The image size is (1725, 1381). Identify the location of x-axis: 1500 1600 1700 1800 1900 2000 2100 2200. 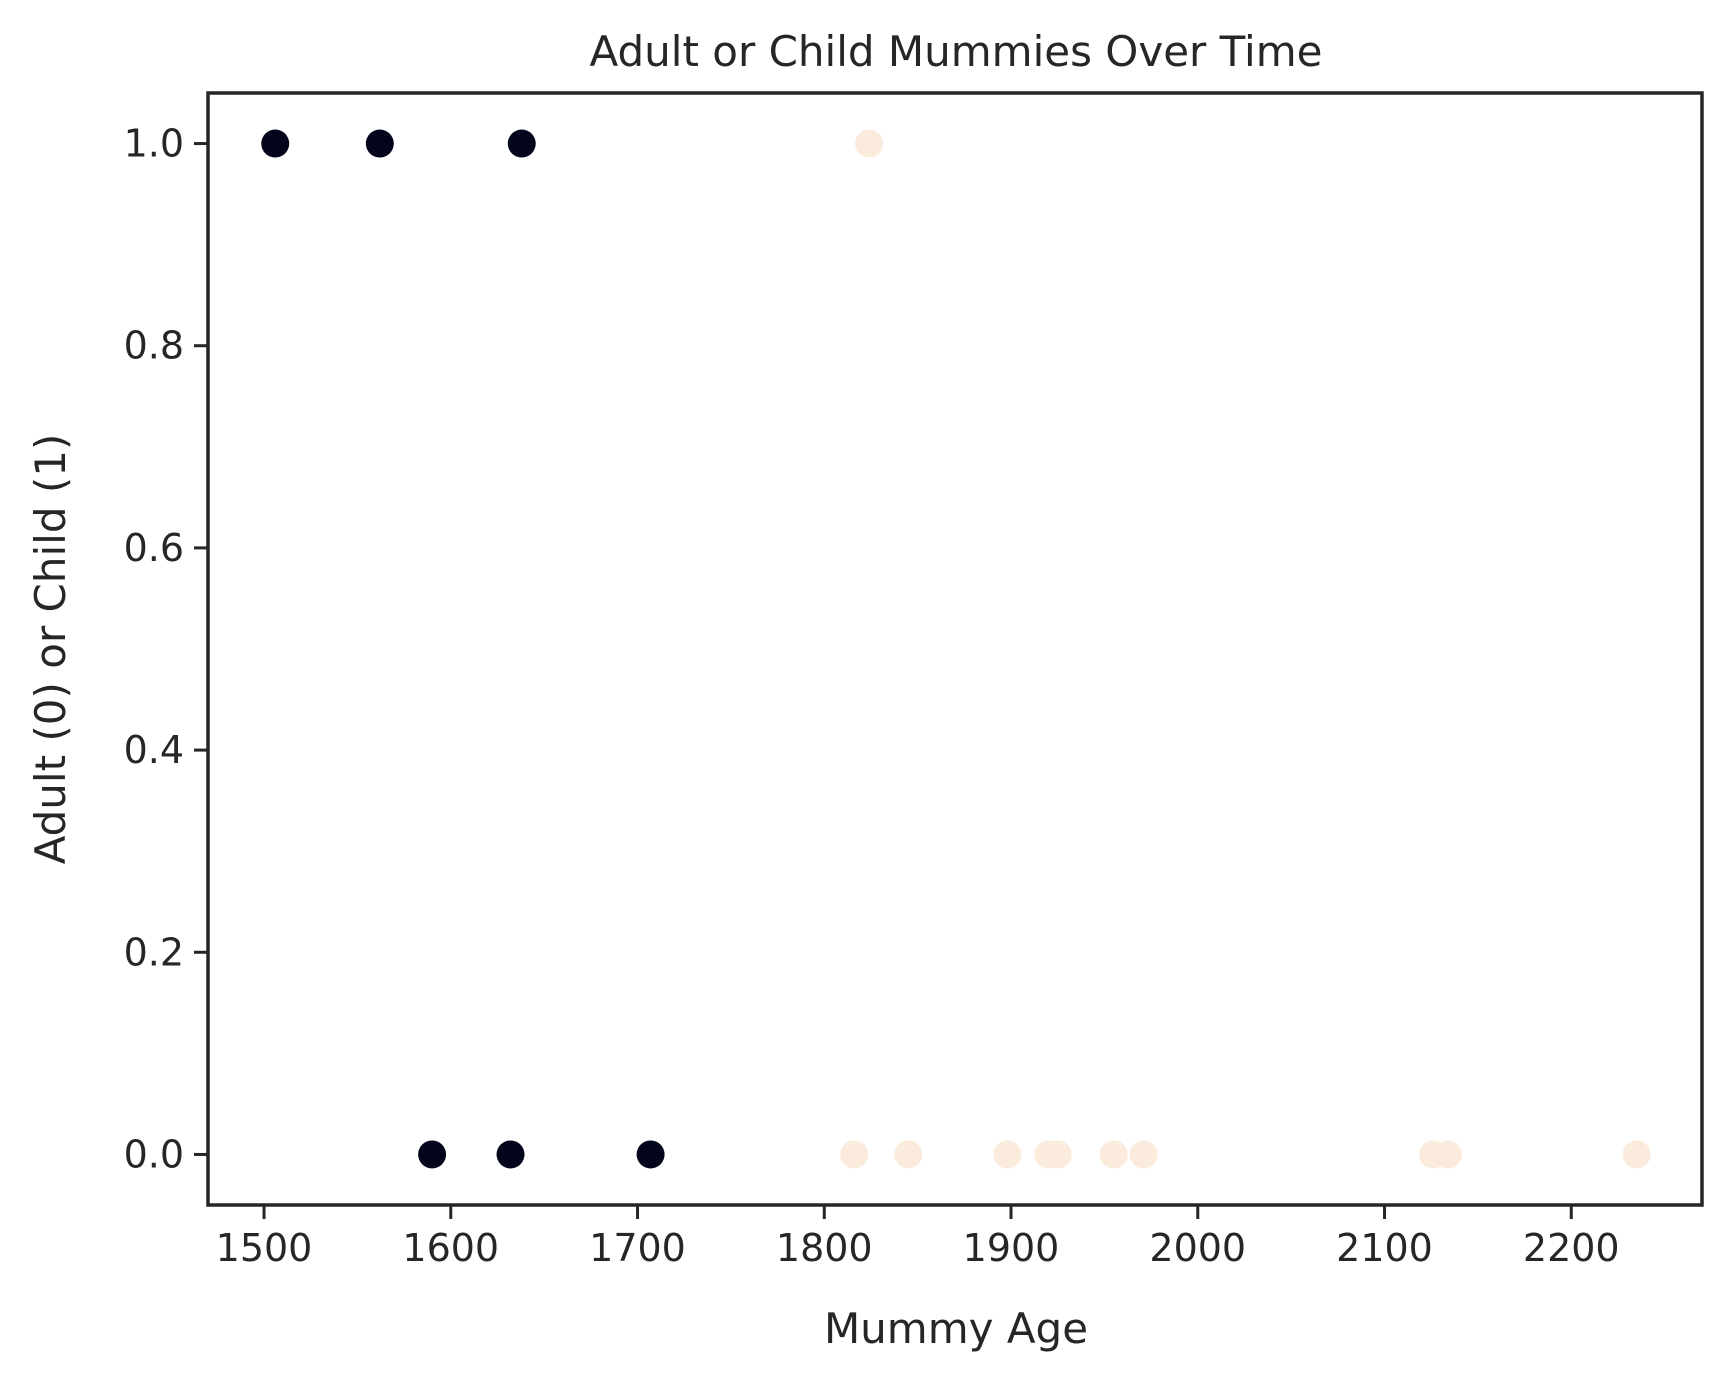
(918, 1237).